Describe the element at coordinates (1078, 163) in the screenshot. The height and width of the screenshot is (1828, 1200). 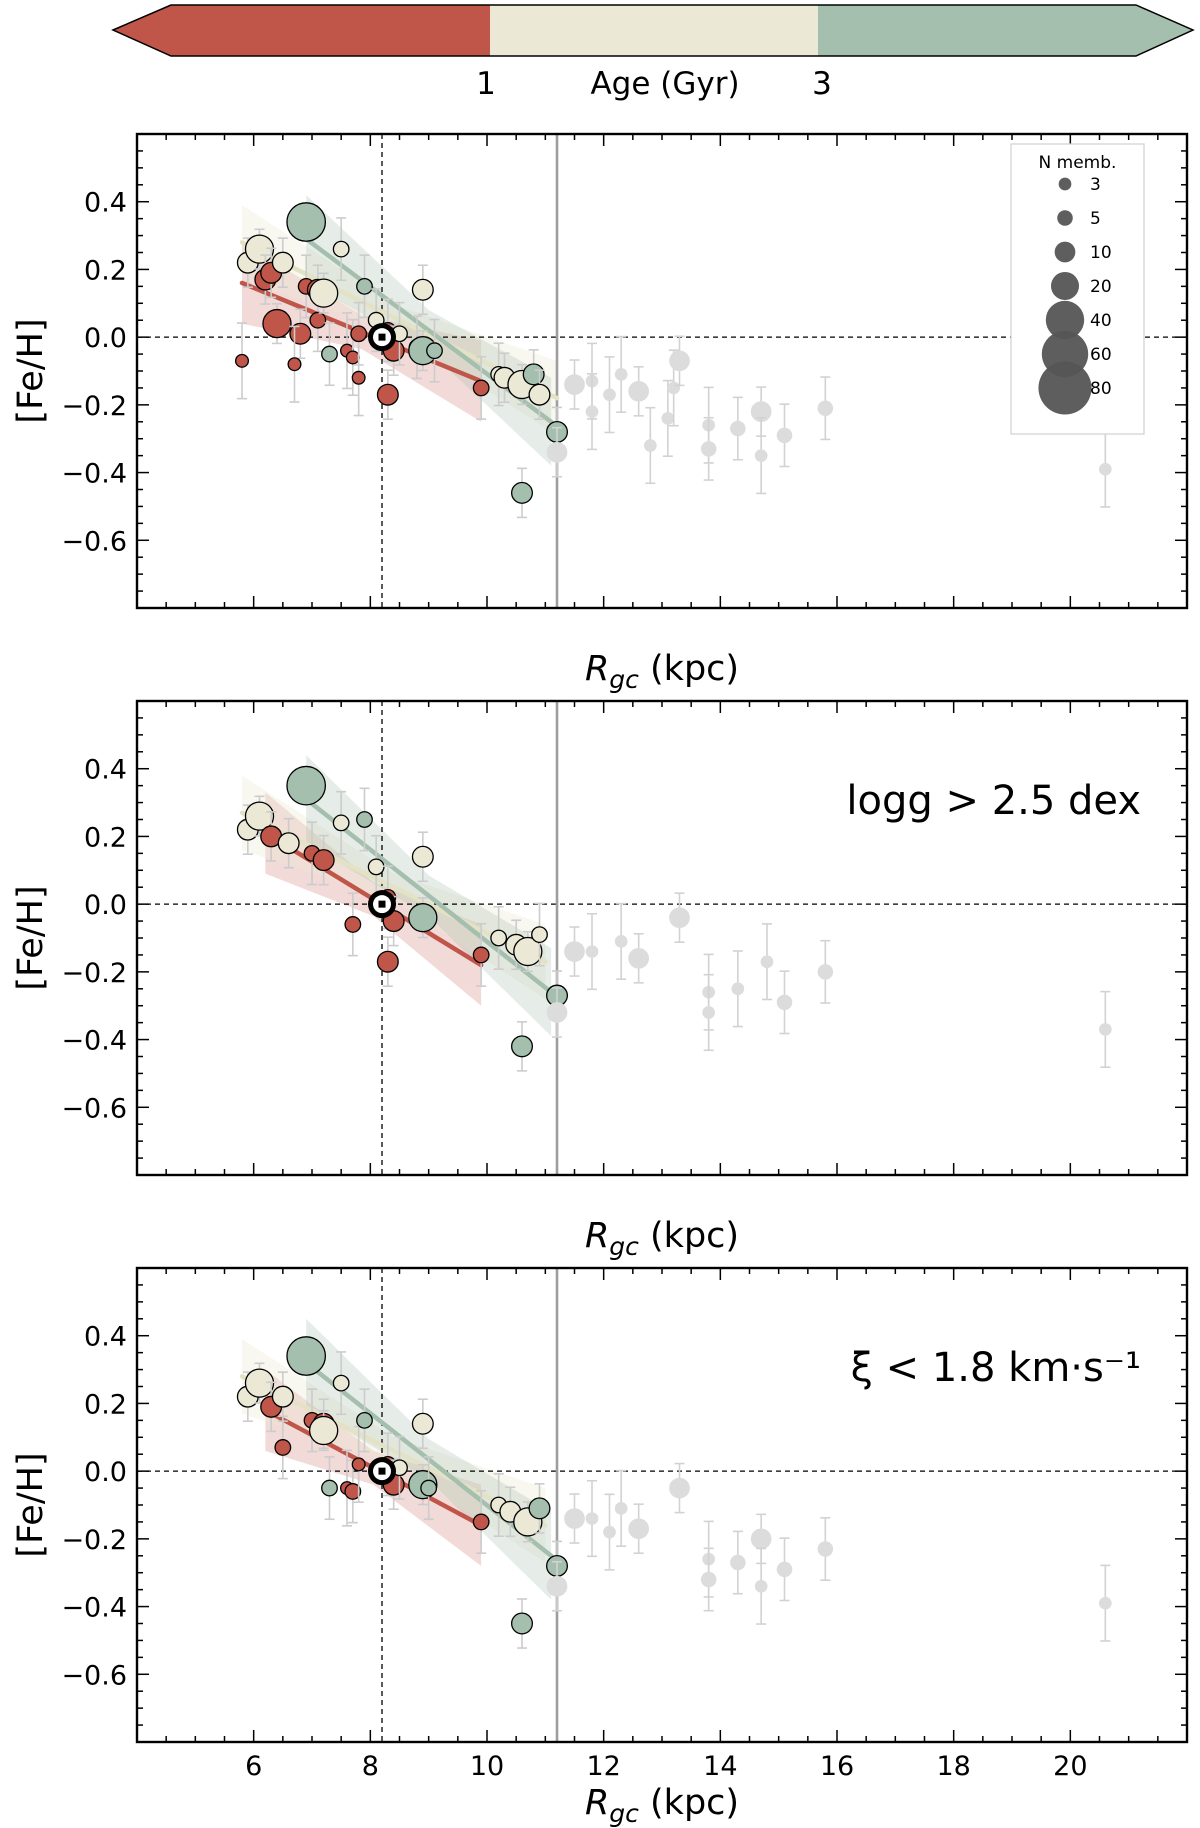
I see `legend-title: N memb.` at that location.